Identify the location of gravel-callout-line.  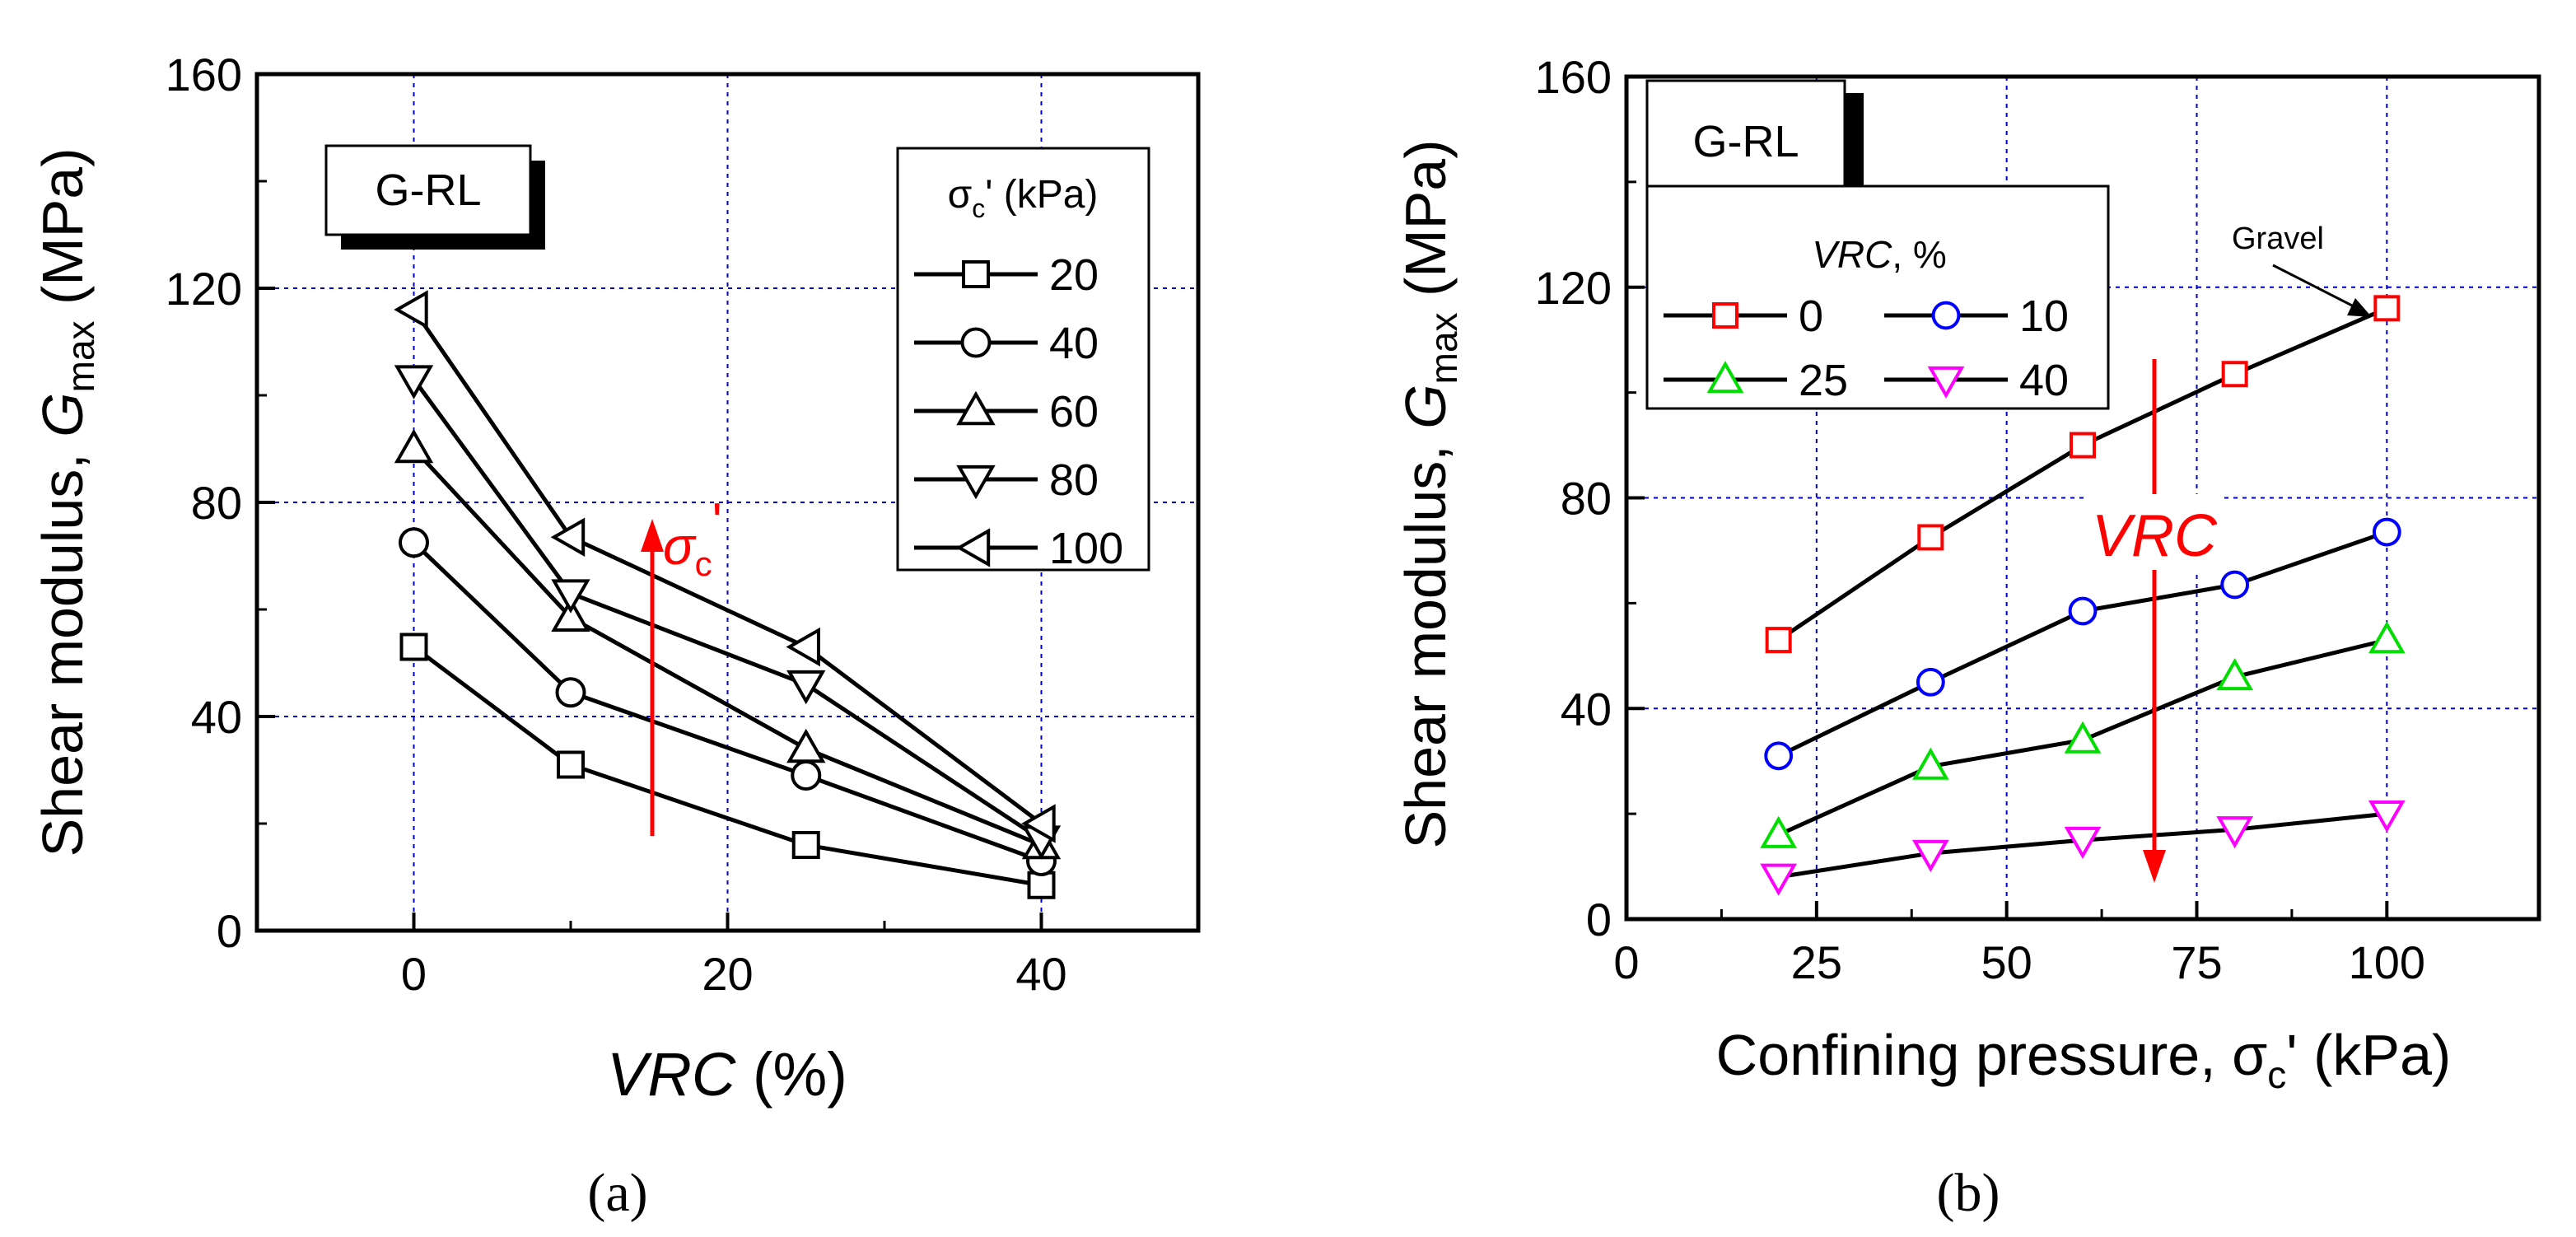
(2313, 286).